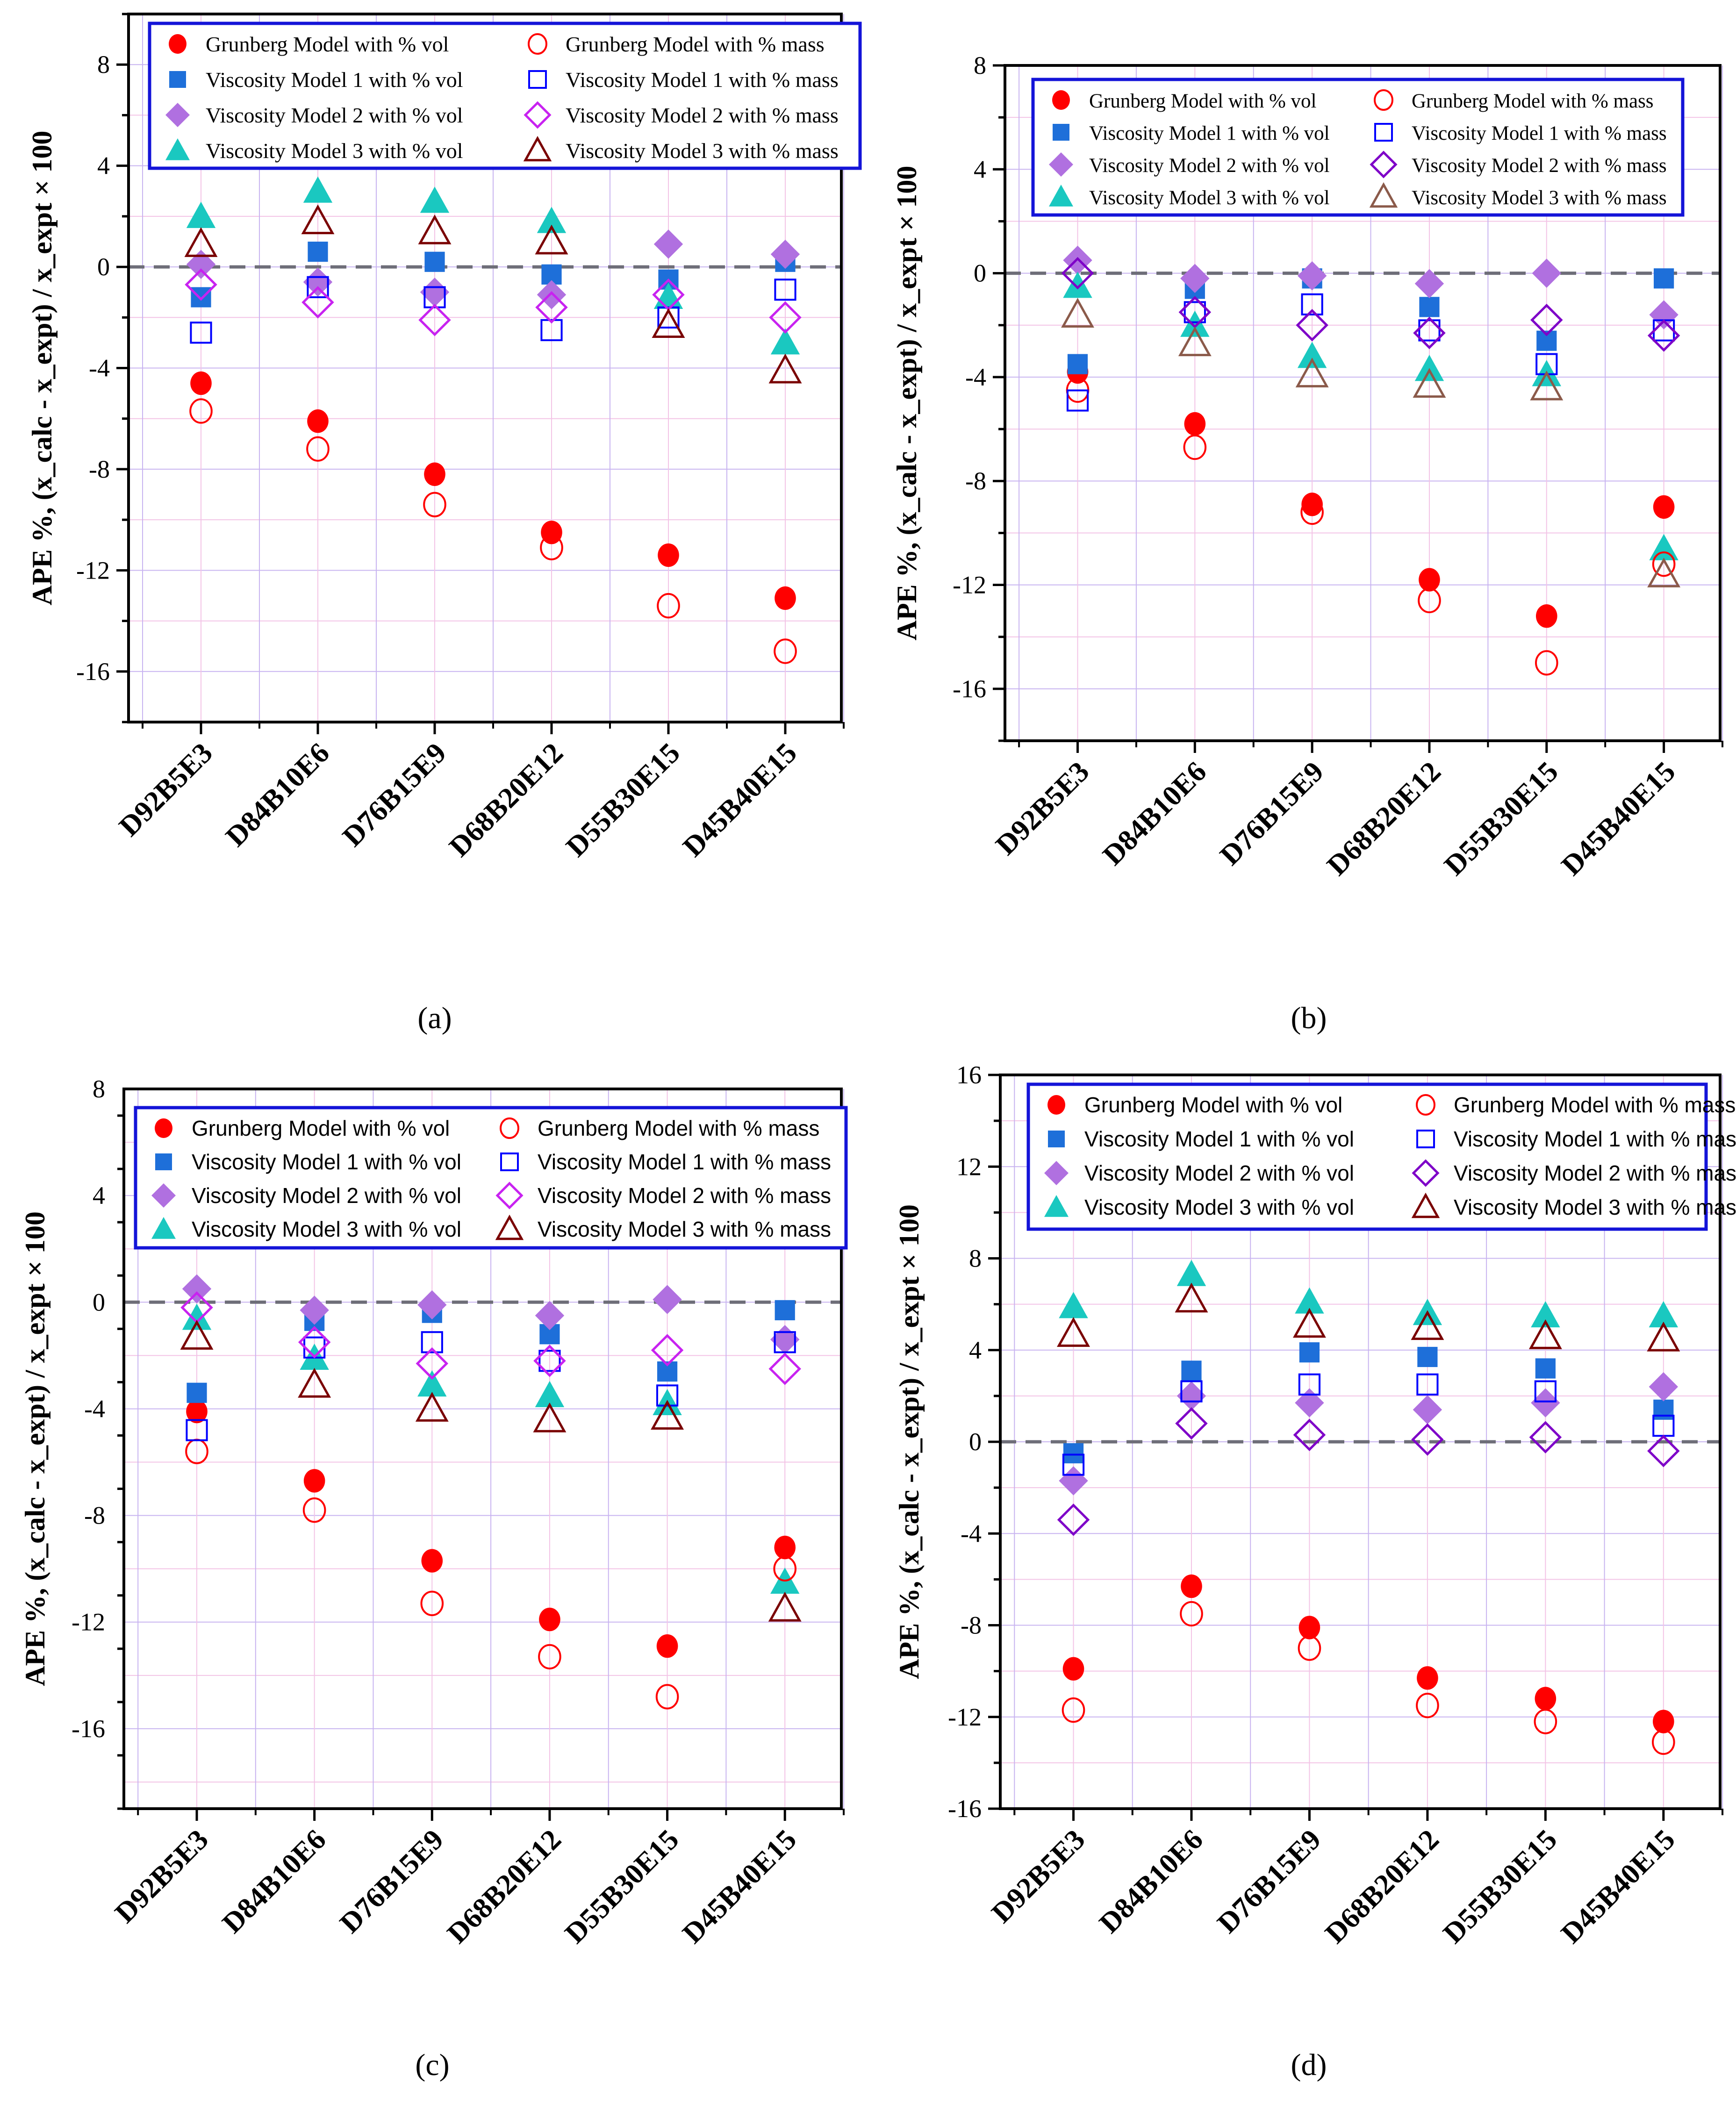 The image size is (1736, 2119). I want to click on x-category-label: D45B40E15, so click(1619, 819).